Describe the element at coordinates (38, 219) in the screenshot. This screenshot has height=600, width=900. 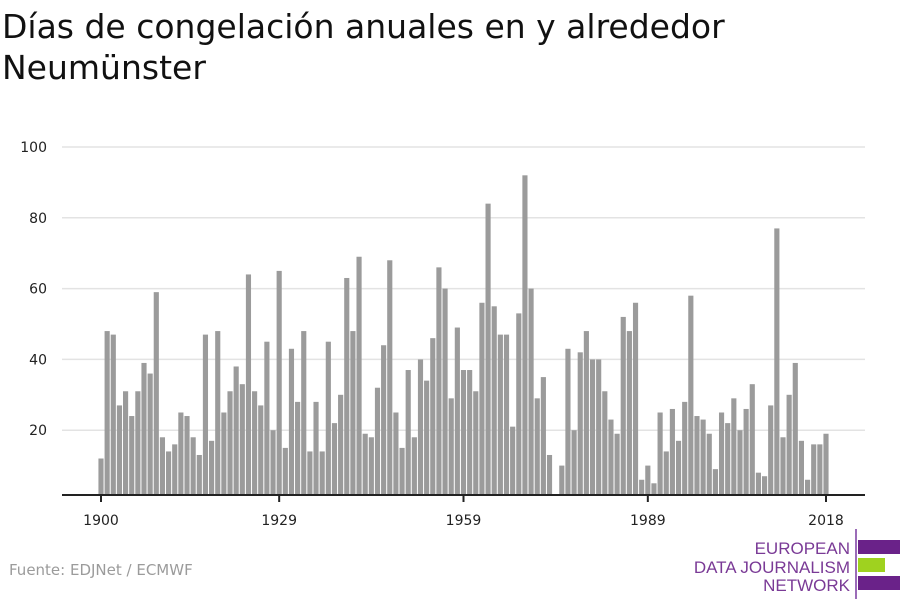
I see `y-tick-label: 80` at that location.